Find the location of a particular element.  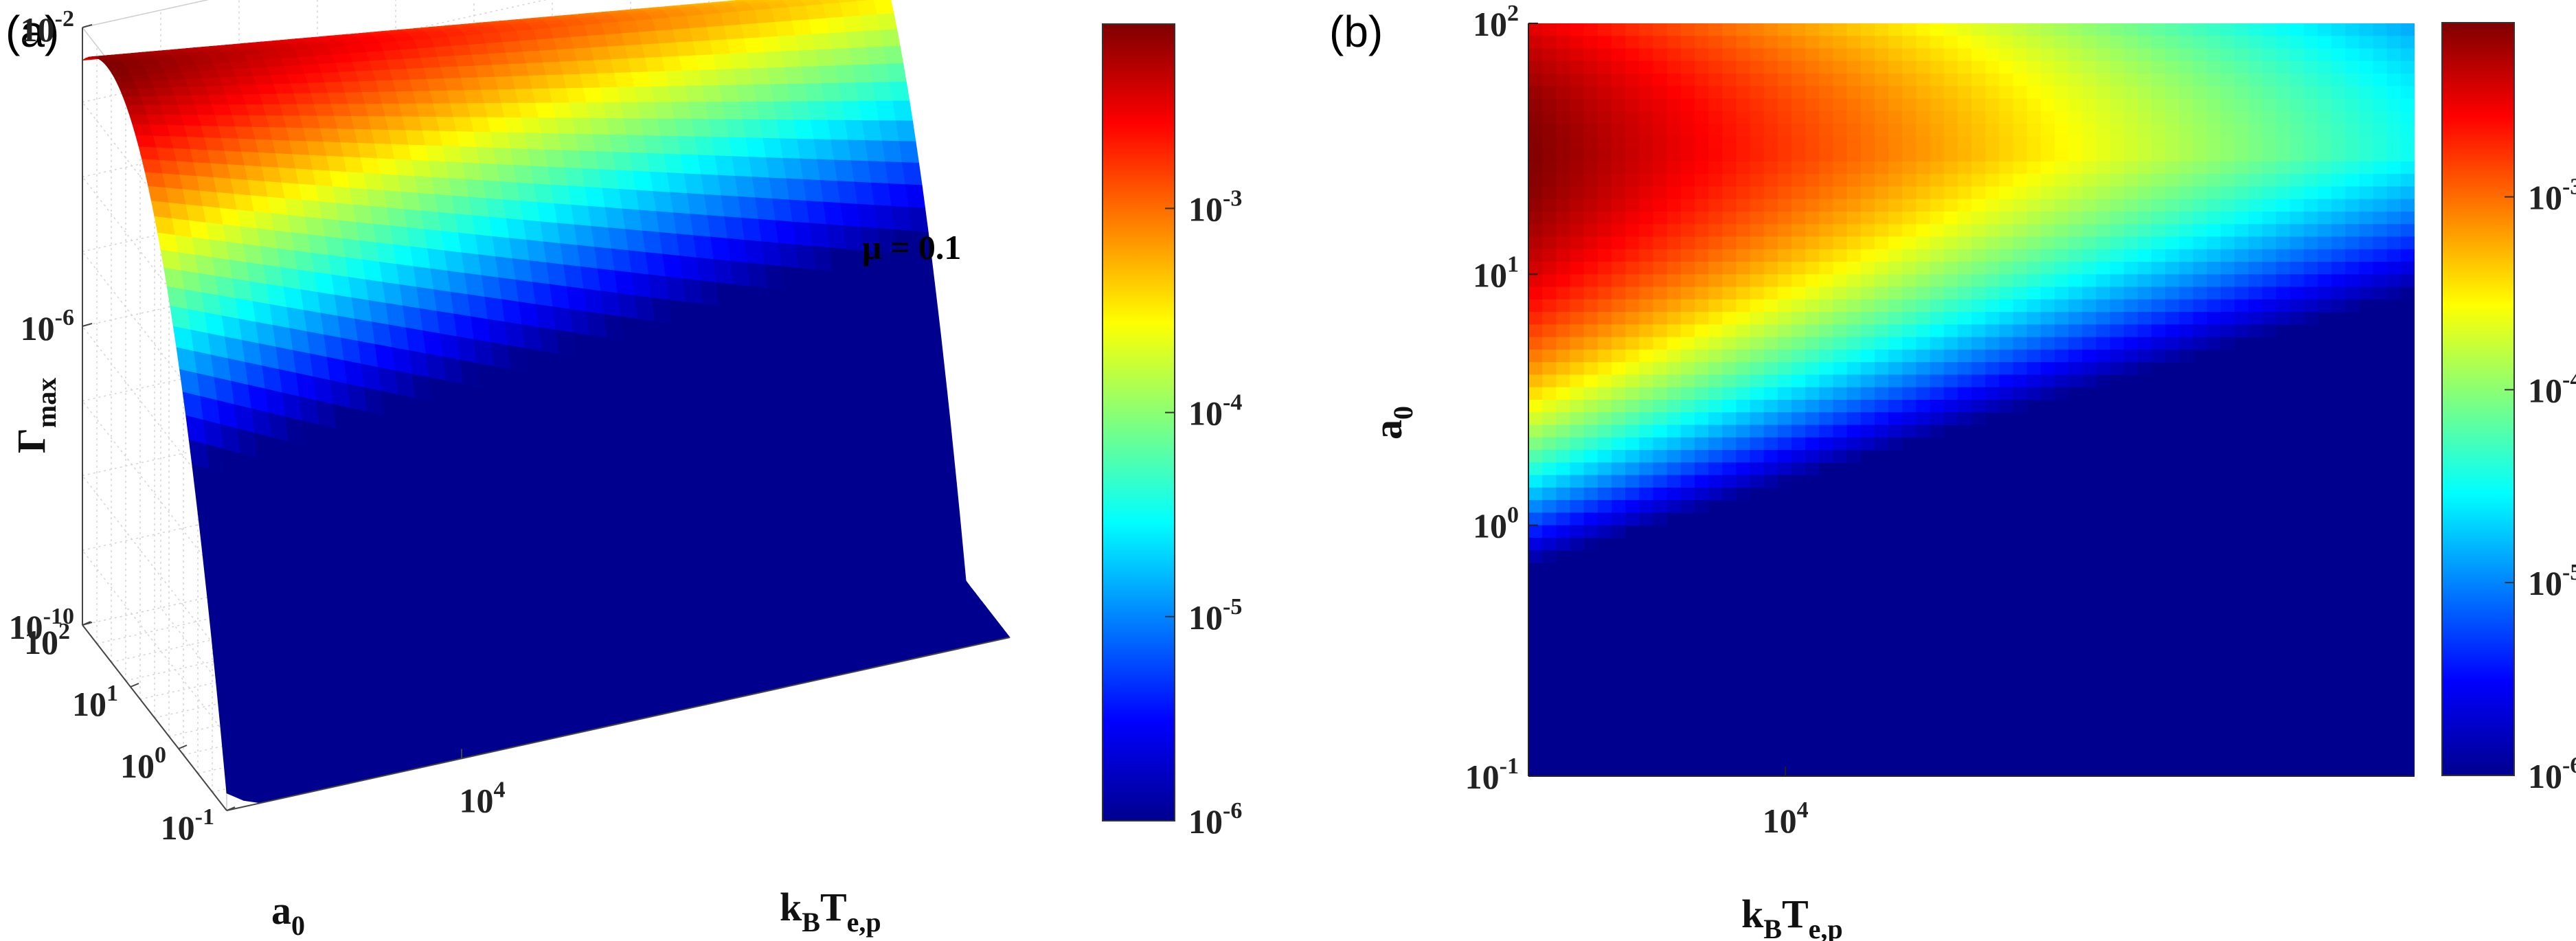

colorbar-b: 10-310-410-510-6 is located at coordinates (2508, 408).